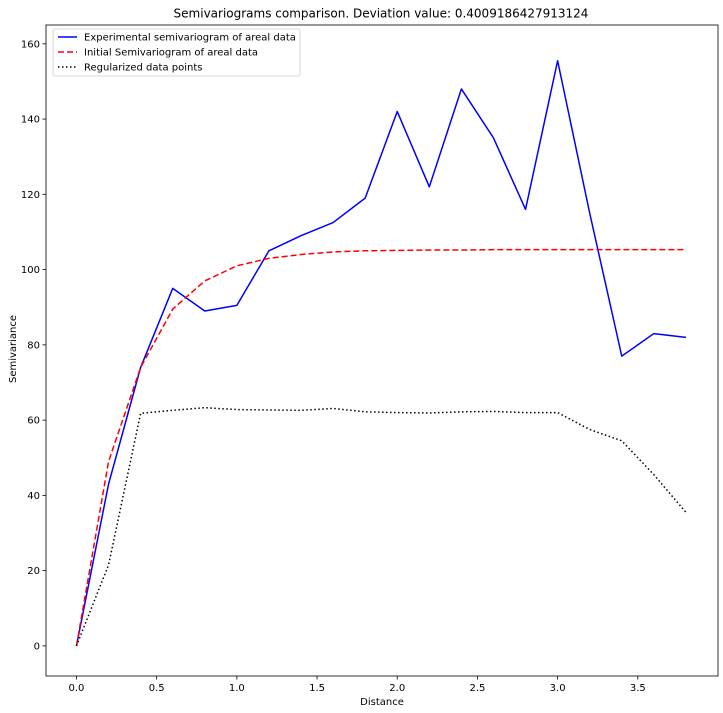  I want to click on x-tick-label: 3.0, so click(558, 688).